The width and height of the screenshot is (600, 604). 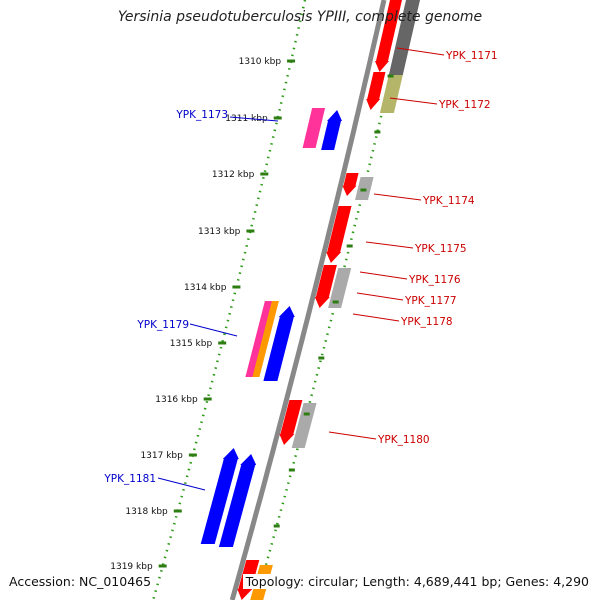 I want to click on tick-label: 1311 kbp, so click(x=246, y=119).